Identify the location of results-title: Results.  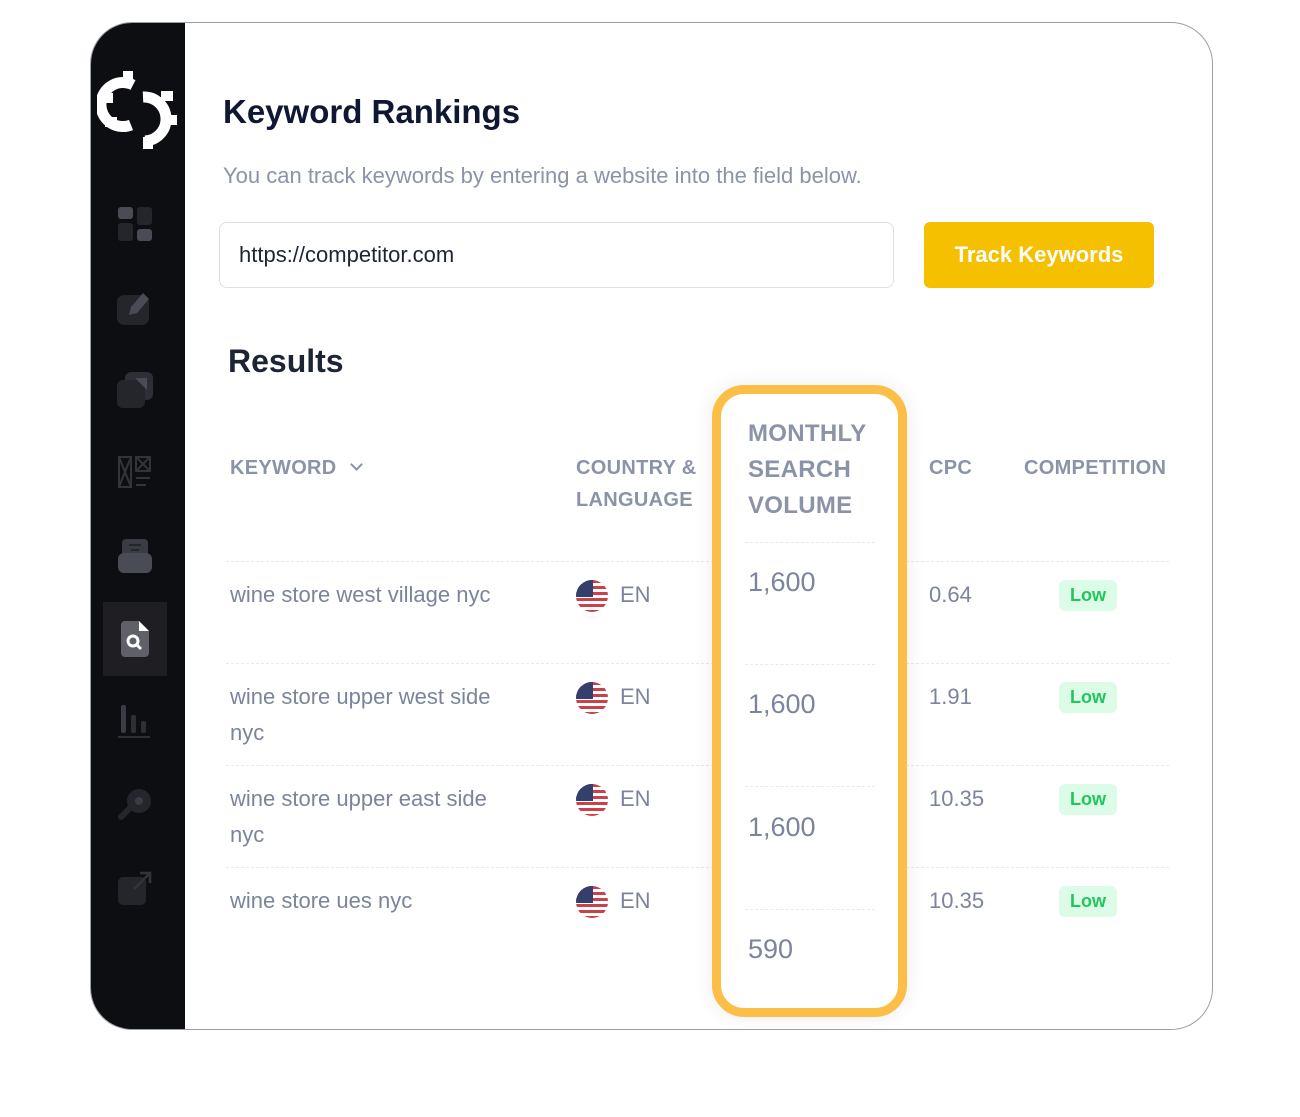
(286, 361).